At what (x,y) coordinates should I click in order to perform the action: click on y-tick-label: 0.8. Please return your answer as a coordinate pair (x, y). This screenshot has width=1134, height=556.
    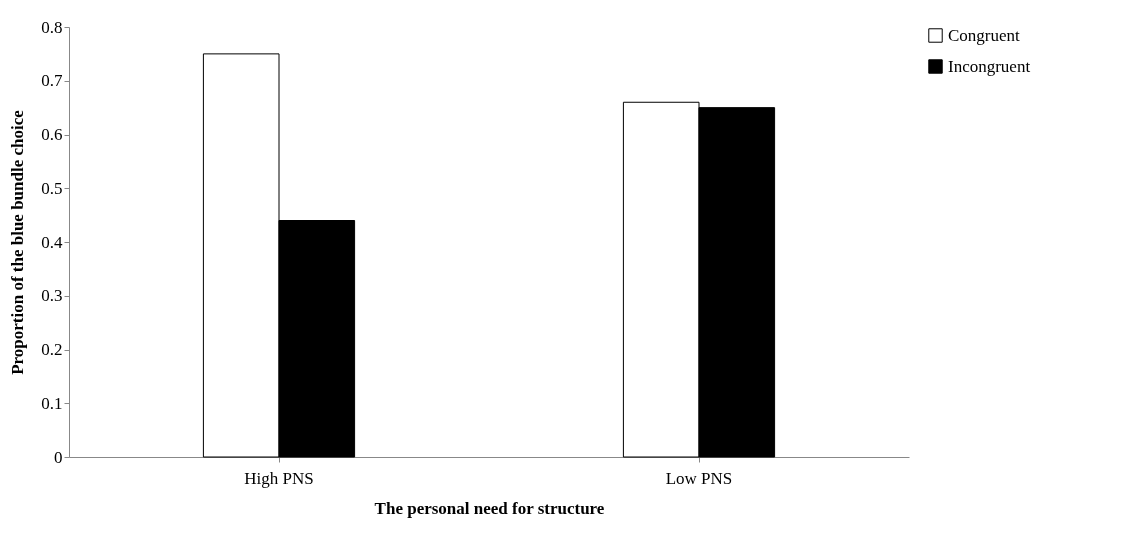
    Looking at the image, I should click on (52, 27).